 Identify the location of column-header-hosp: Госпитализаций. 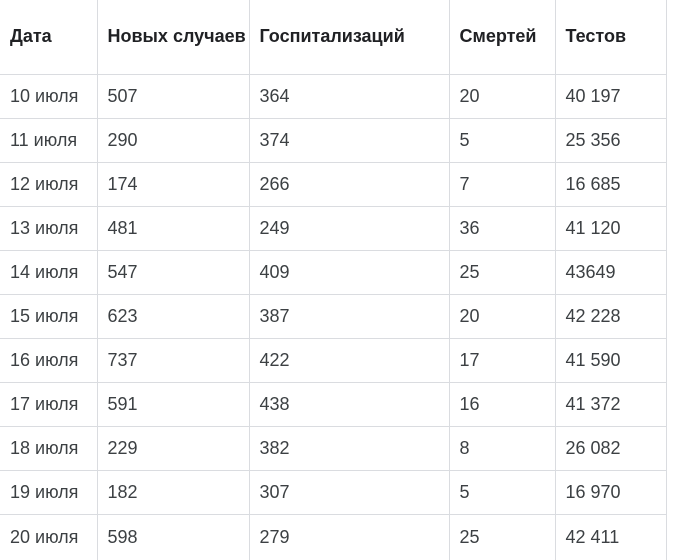
(349, 37).